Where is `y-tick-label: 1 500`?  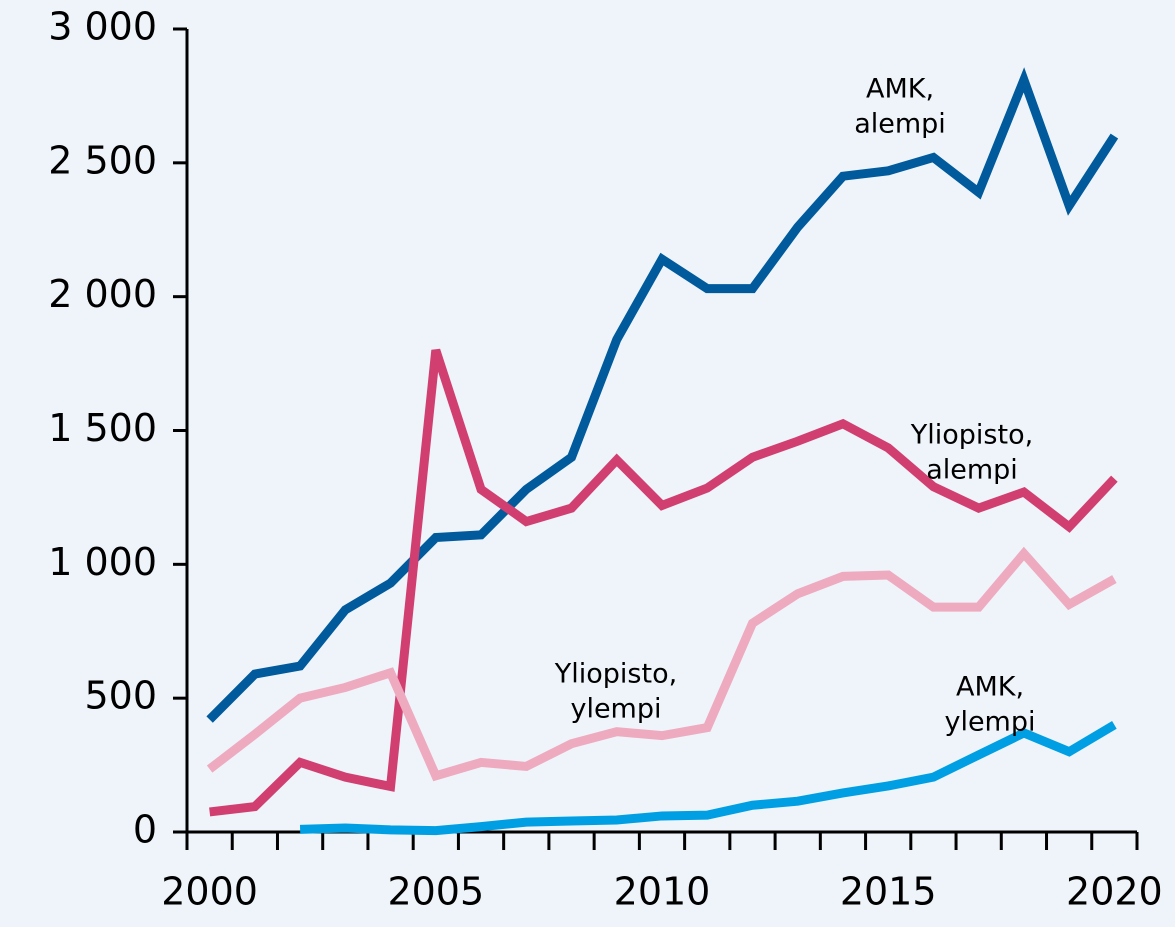 y-tick-label: 1 500 is located at coordinates (102, 428).